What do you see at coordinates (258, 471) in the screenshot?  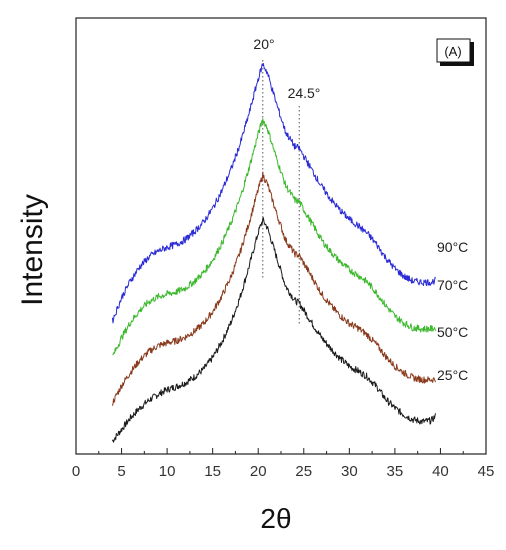 I see `x-tick-label-20: 20` at bounding box center [258, 471].